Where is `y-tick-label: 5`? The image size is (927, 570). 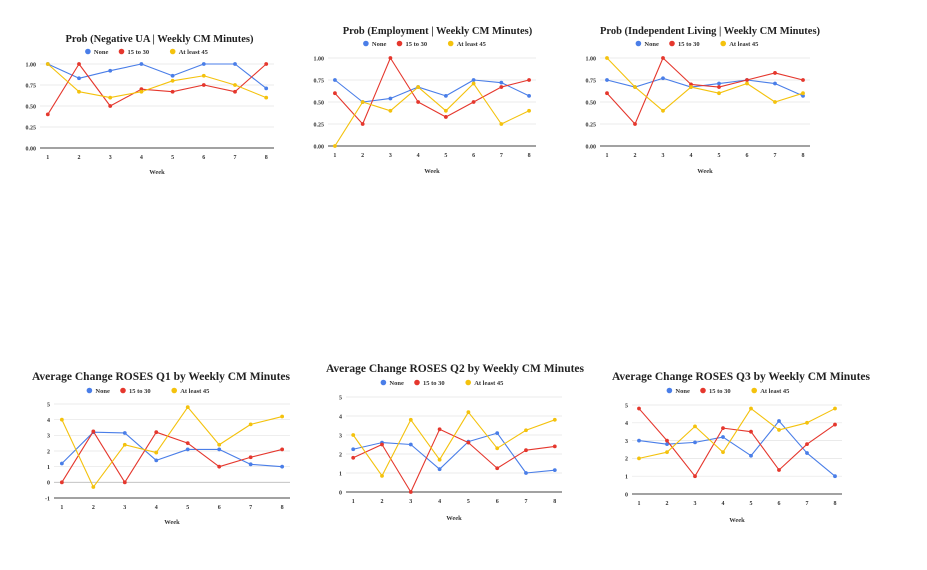 y-tick-label: 5 is located at coordinates (48, 405).